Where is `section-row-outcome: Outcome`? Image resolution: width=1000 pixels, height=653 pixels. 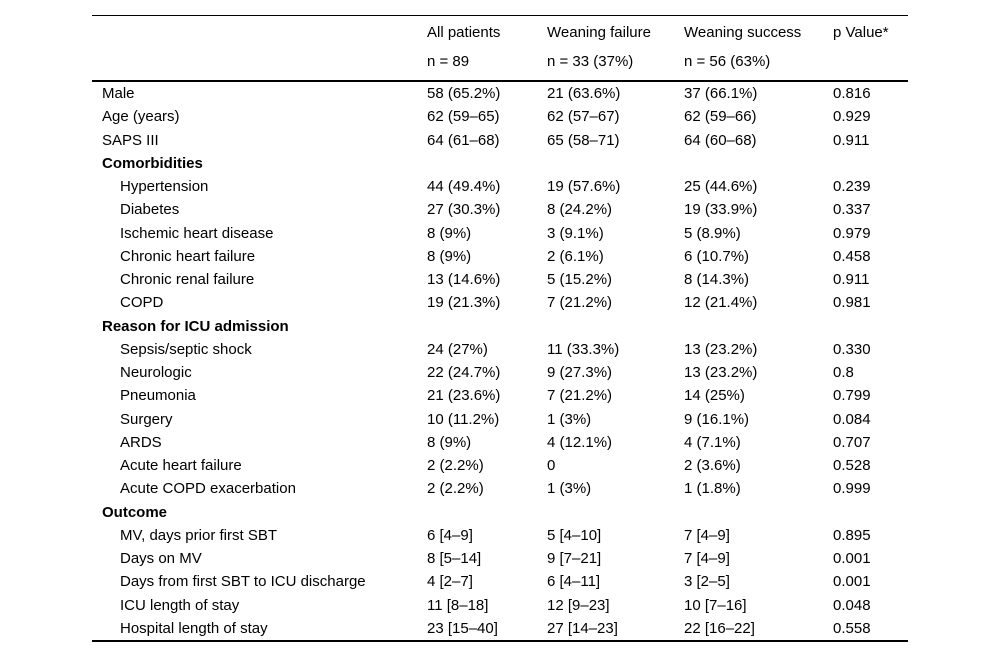
section-row-outcome: Outcome is located at coordinates (500, 512).